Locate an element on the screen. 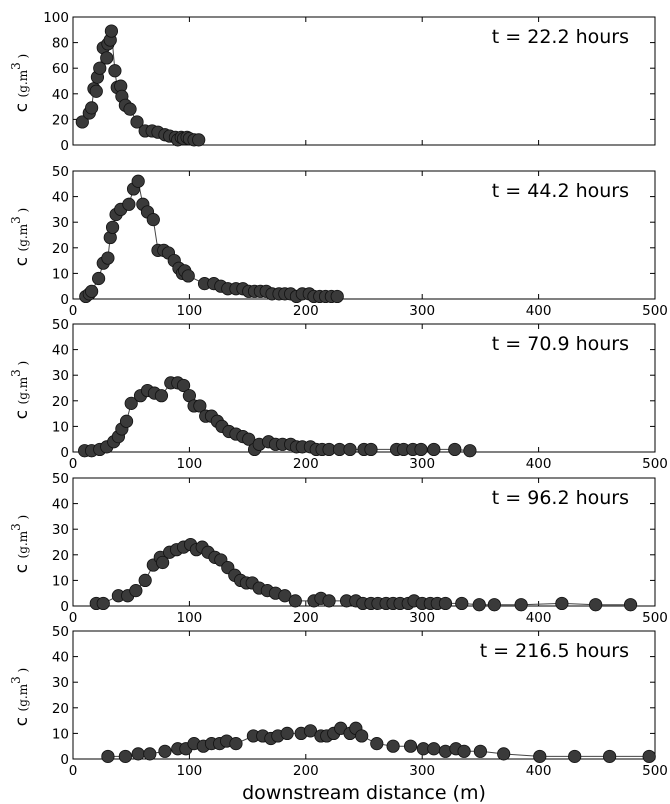 This screenshot has height=804, width=670. panel-title: t = 216.5 hours is located at coordinates (554, 651).